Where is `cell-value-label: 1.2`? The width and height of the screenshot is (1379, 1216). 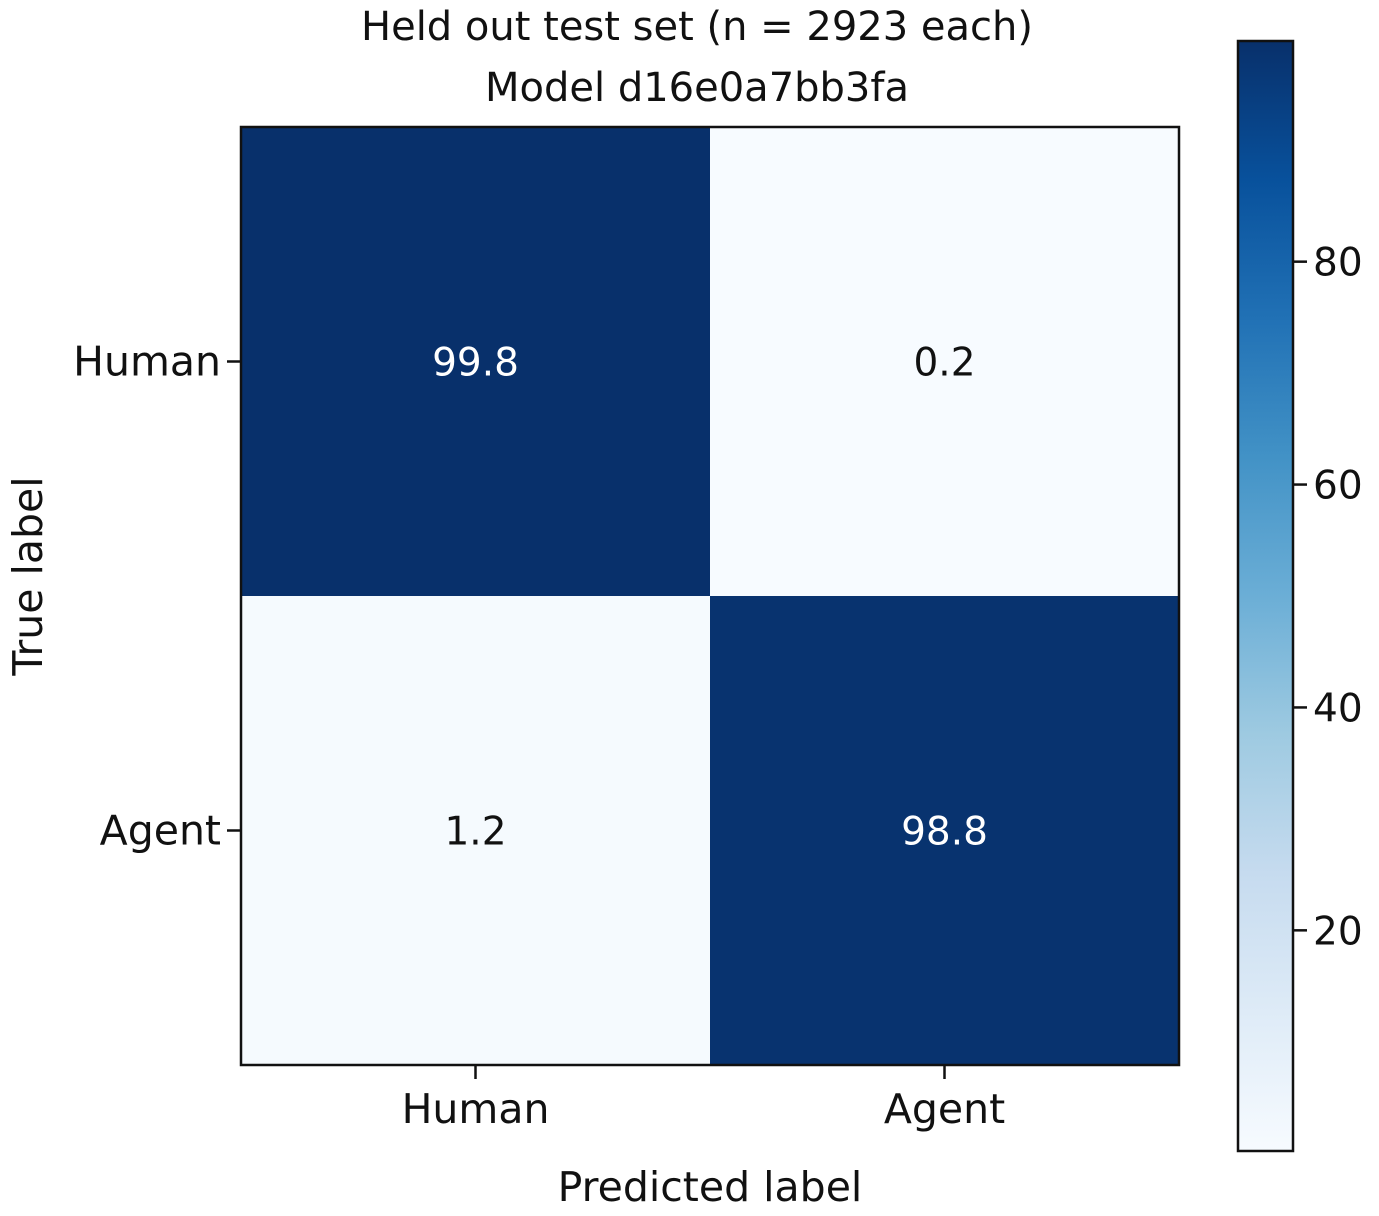
cell-value-label: 1.2 is located at coordinates (475, 832).